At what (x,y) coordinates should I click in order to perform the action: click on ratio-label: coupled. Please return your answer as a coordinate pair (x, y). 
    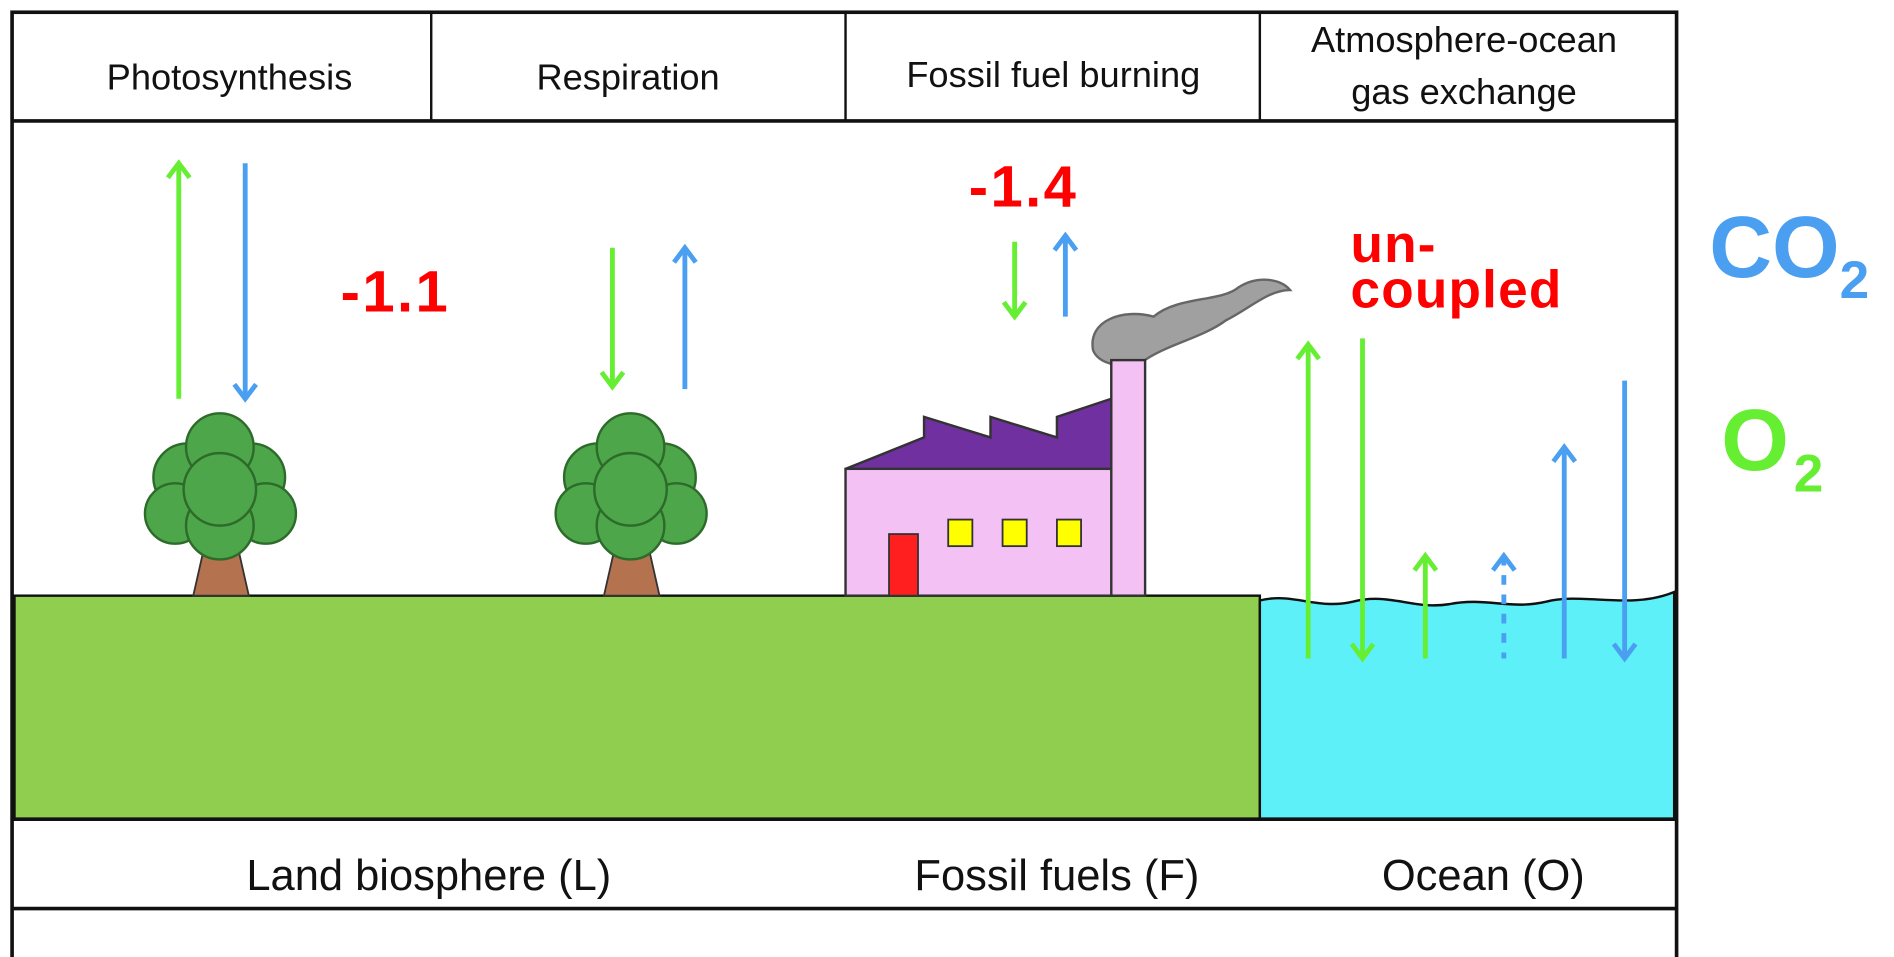
    Looking at the image, I should click on (1456, 290).